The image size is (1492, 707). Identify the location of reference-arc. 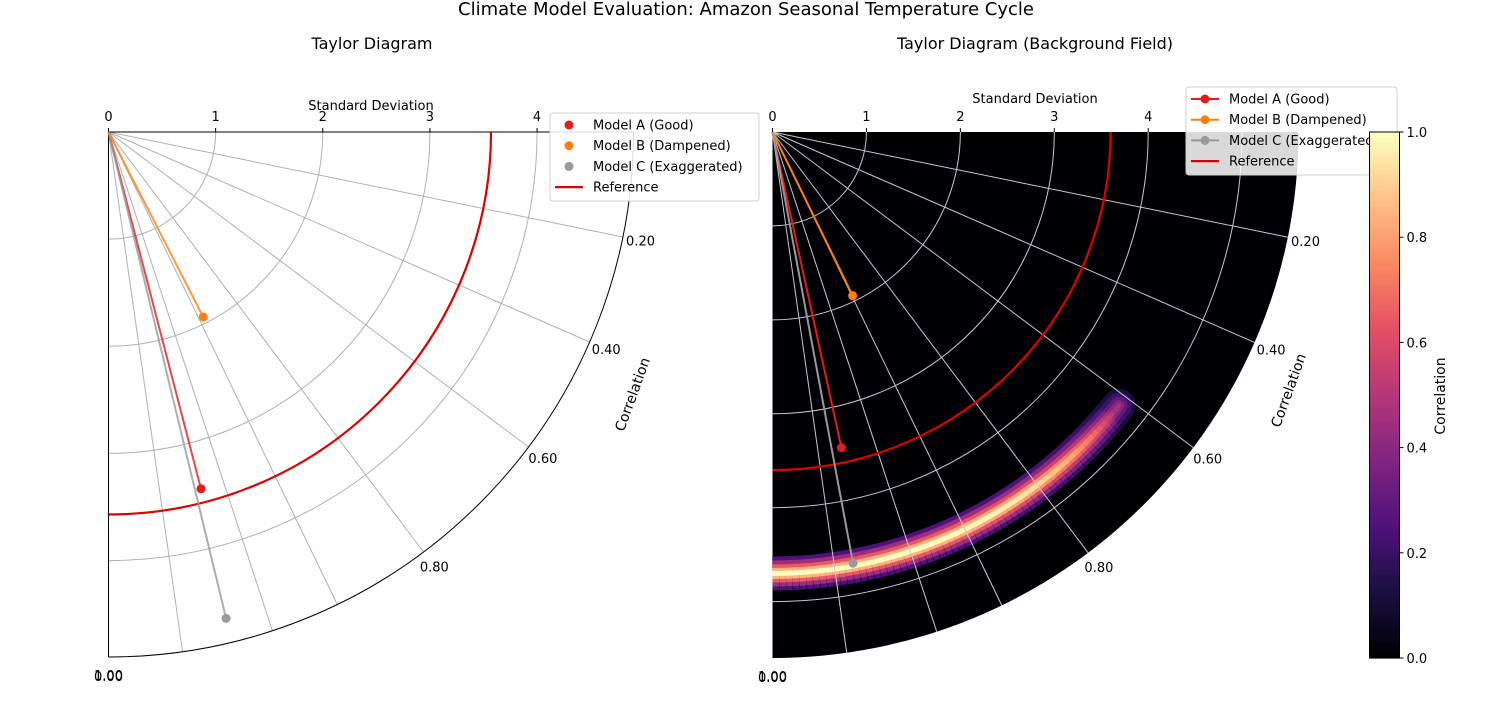
(300, 323).